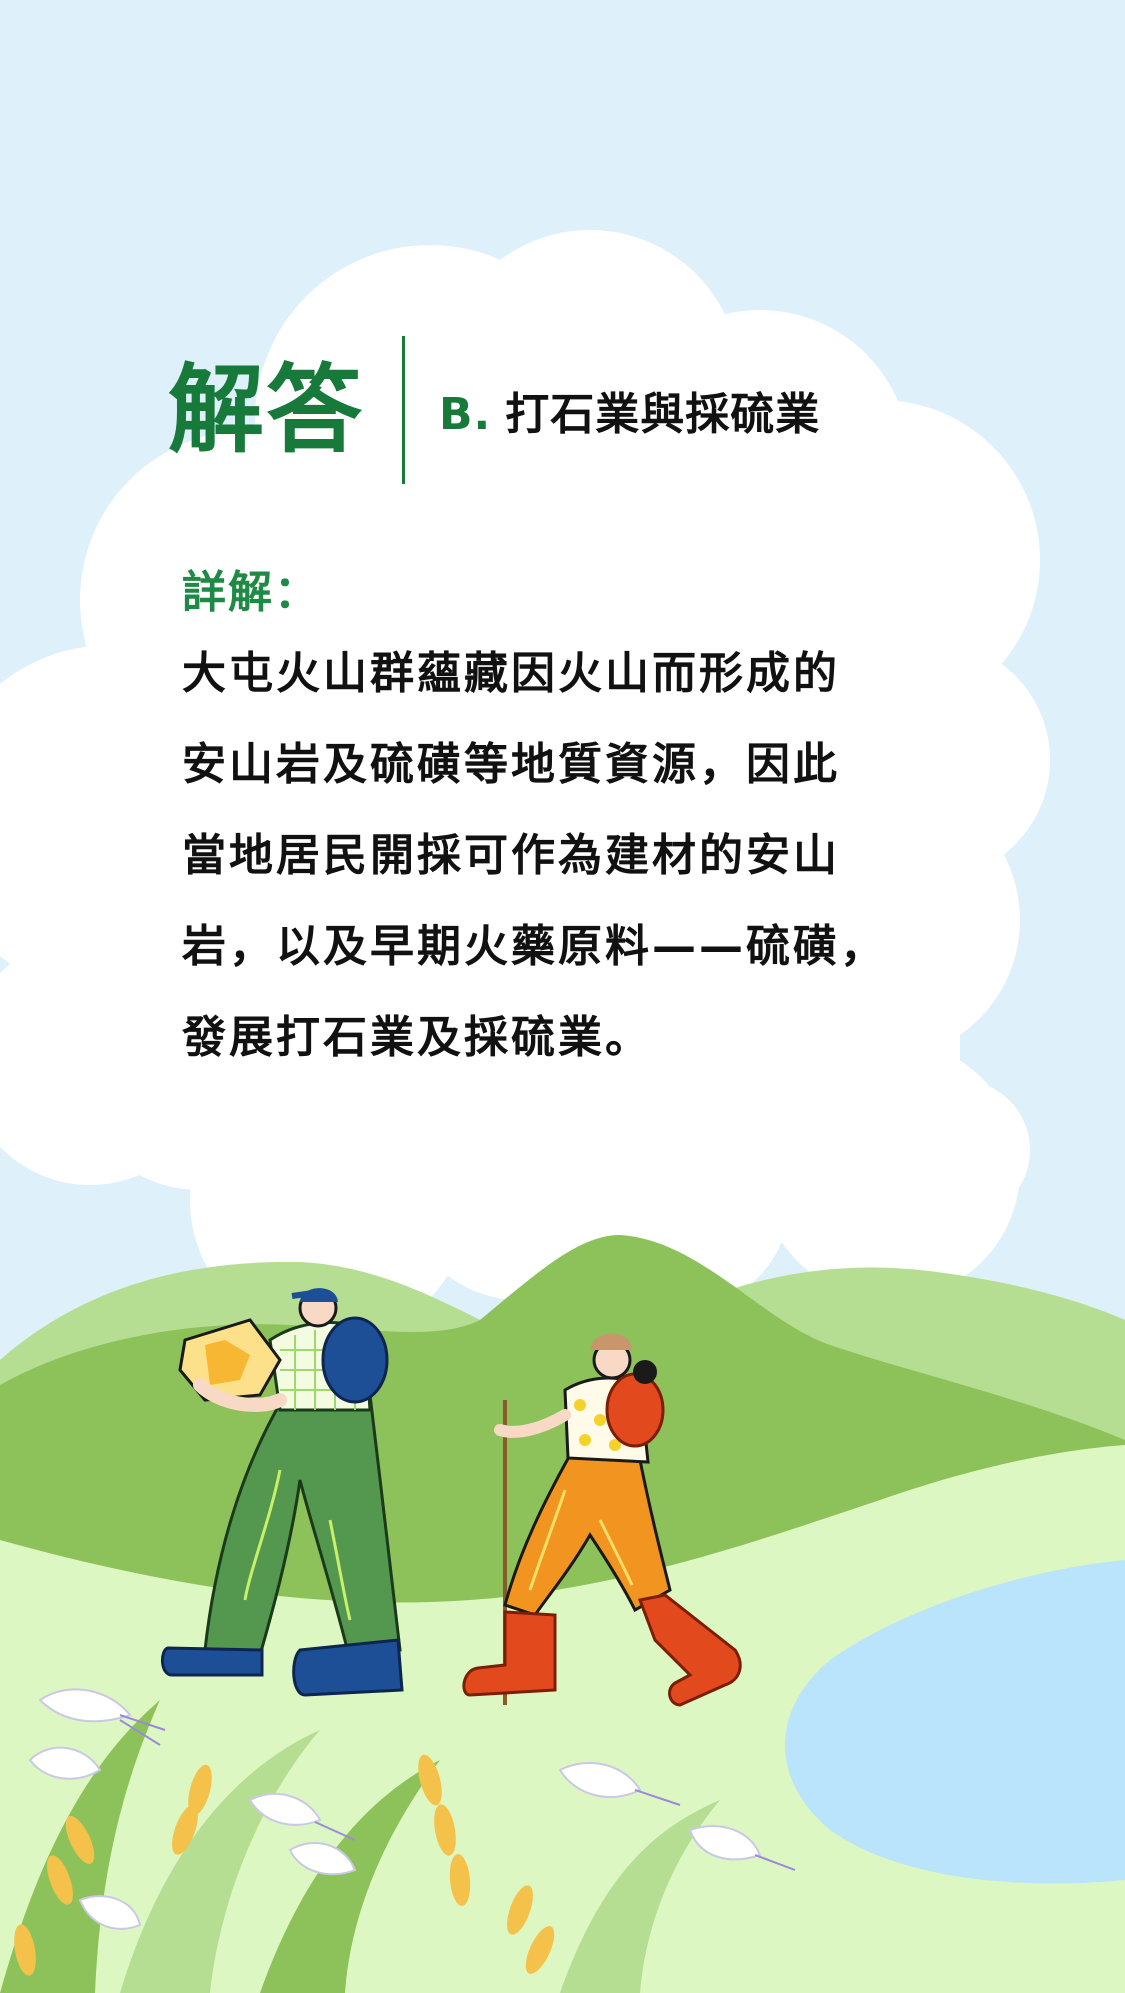  What do you see at coordinates (282, 1492) in the screenshot?
I see `hiker-carrying-rock` at bounding box center [282, 1492].